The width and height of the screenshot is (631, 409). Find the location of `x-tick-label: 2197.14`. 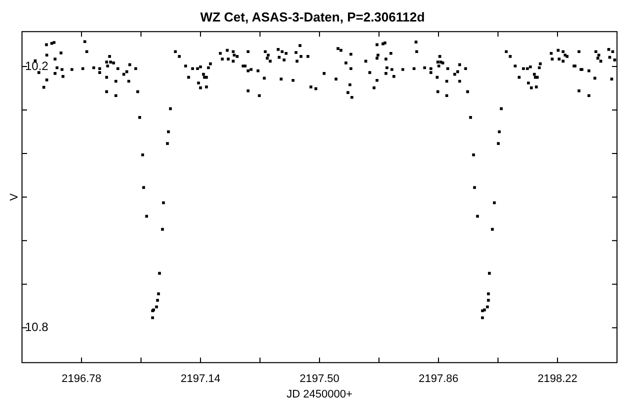

x-tick-label: 2197.14 is located at coordinates (200, 379).